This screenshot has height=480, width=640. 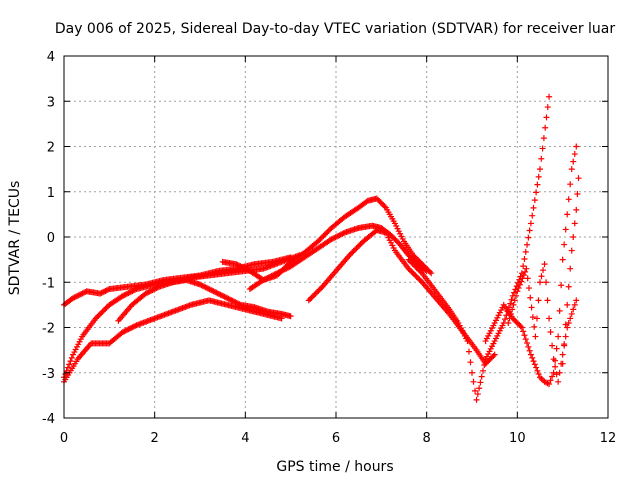 I want to click on series-track-k, so click(x=570, y=271).